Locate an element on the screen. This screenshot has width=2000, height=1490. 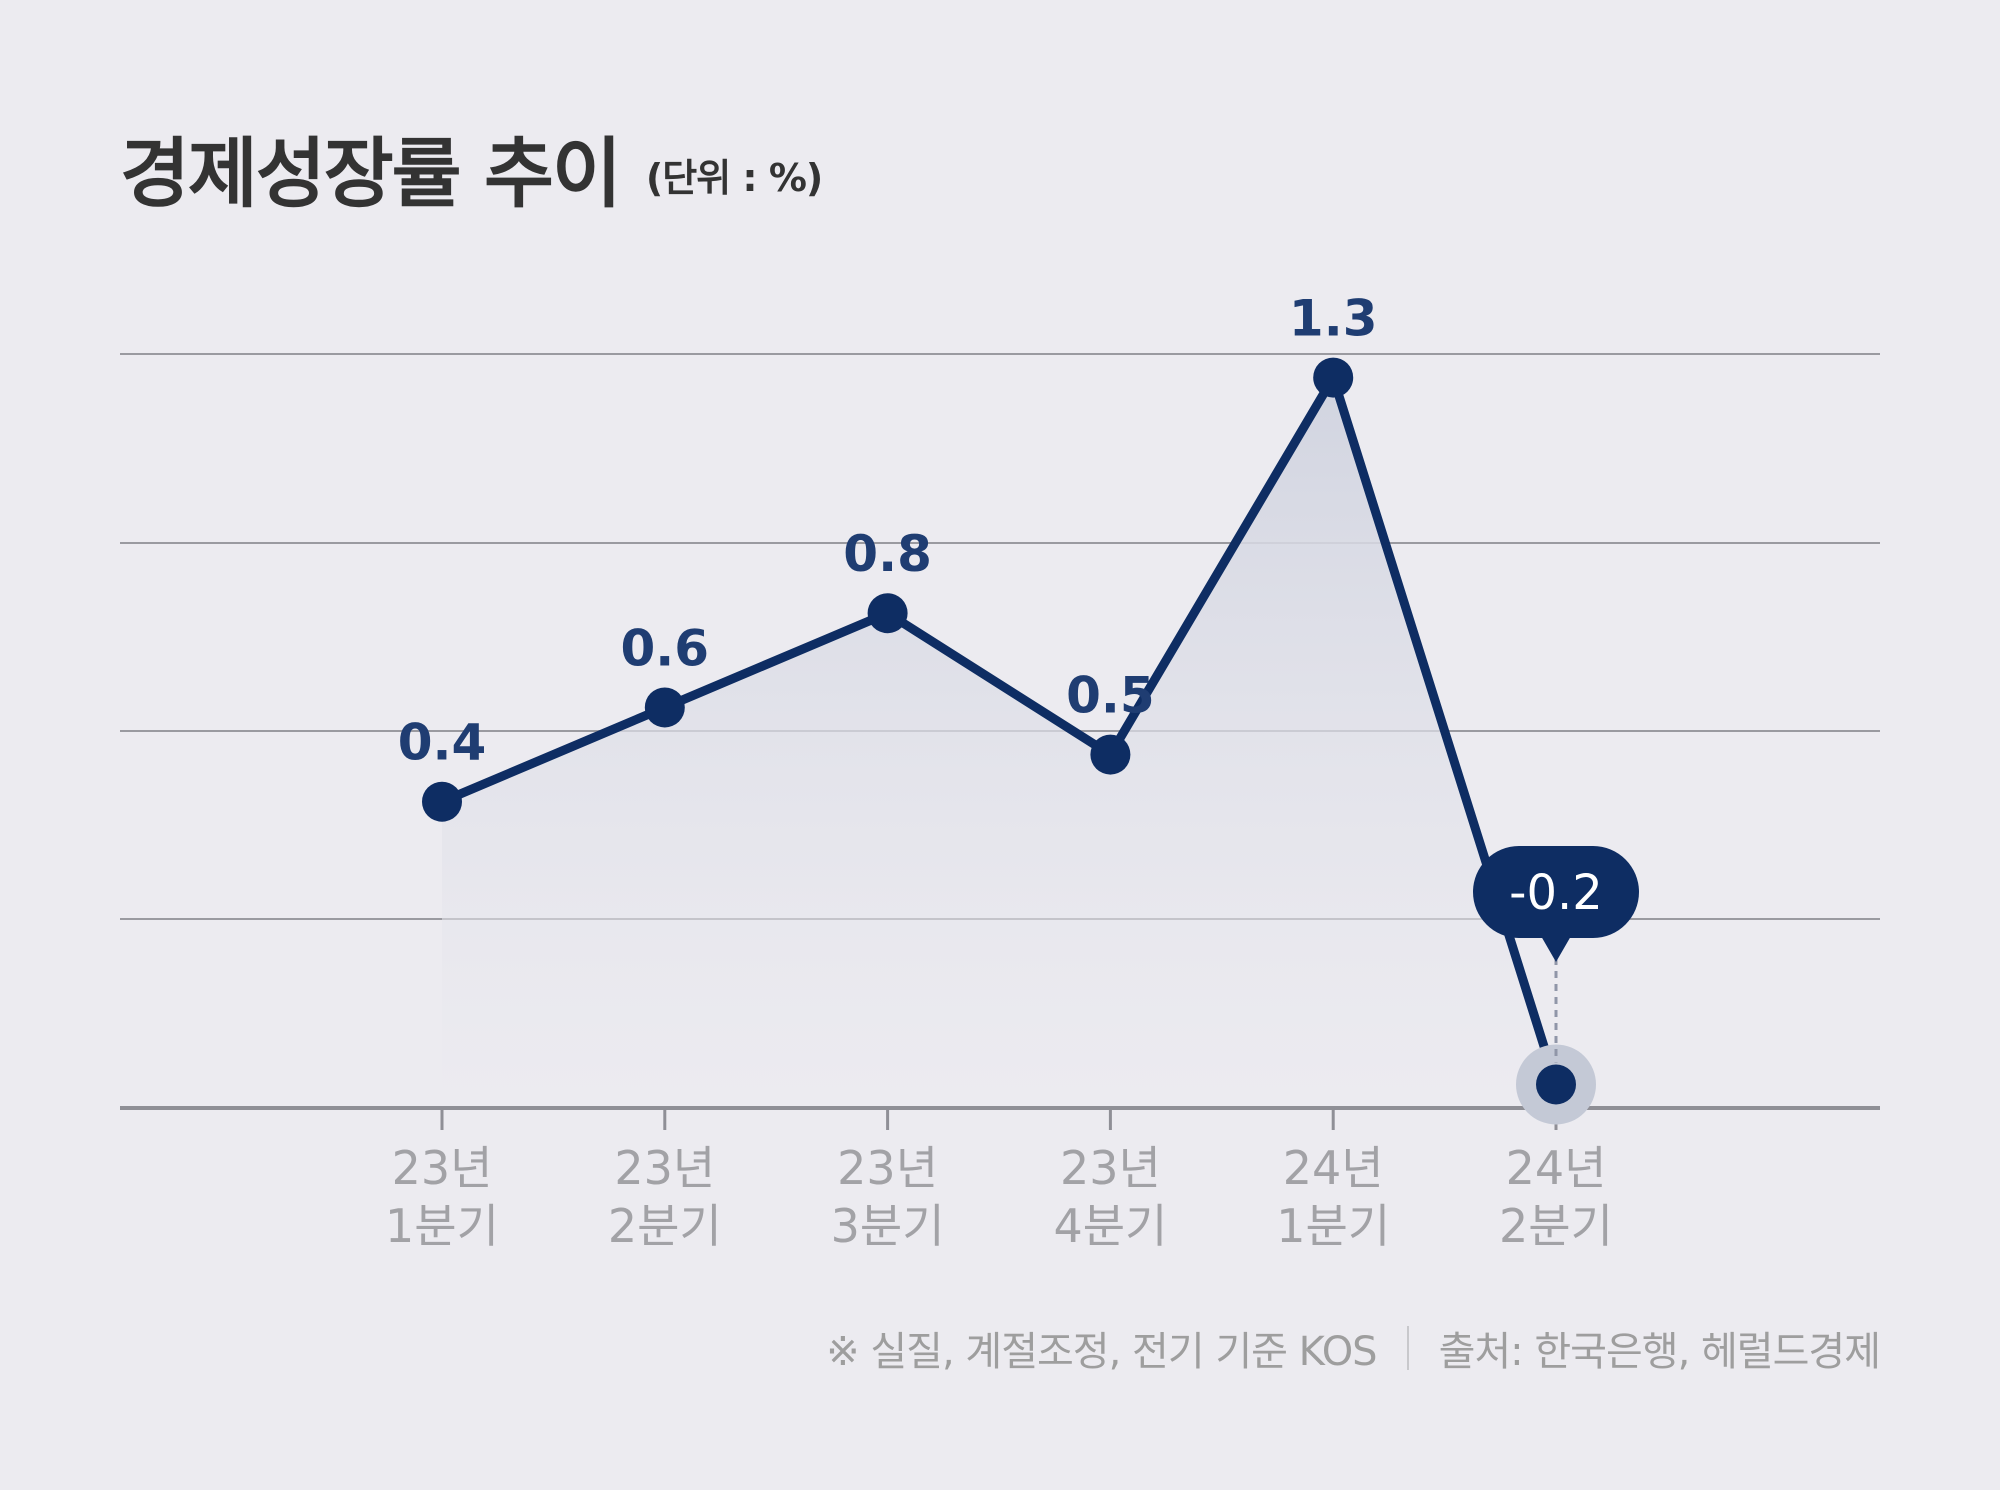
footnote-source: 출처: 한국은행, 헤럴드경제 is located at coordinates (1659, 1352).